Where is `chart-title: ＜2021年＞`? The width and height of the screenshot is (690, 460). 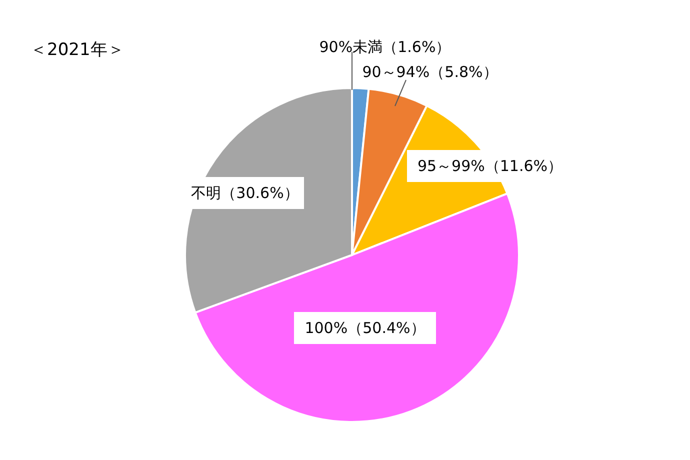 chart-title: ＜2021年＞ is located at coordinates (77, 50).